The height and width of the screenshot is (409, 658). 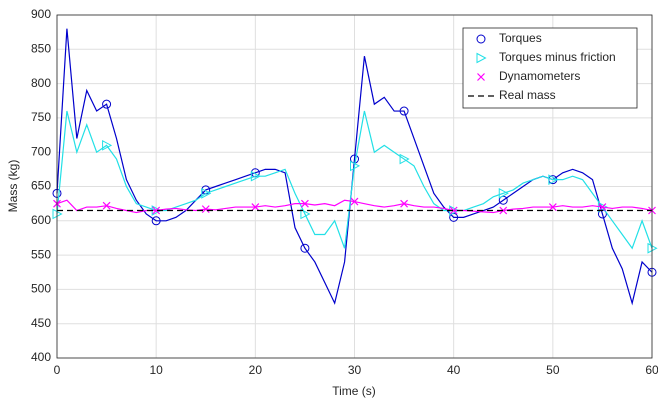 I want to click on x-tick-label: 30, so click(x=355, y=370).